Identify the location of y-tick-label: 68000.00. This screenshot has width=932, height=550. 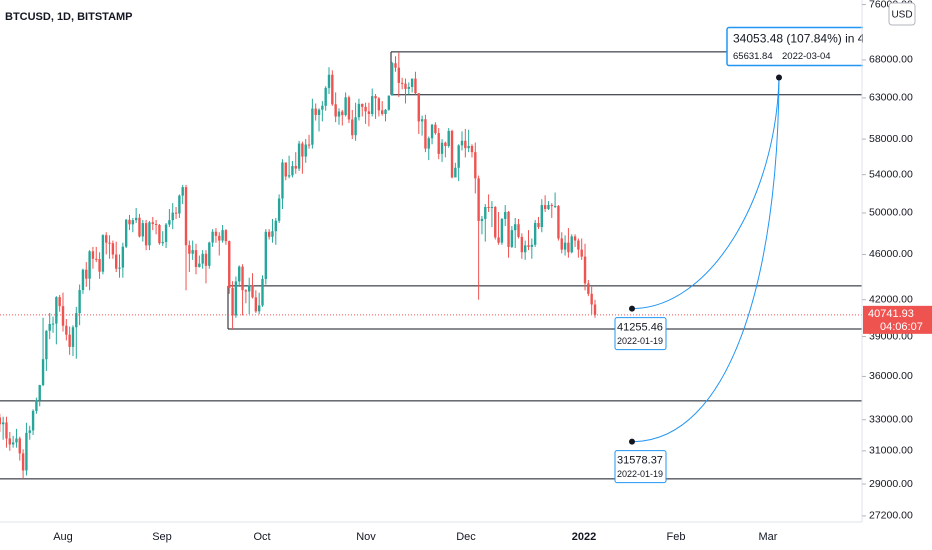
(891, 60).